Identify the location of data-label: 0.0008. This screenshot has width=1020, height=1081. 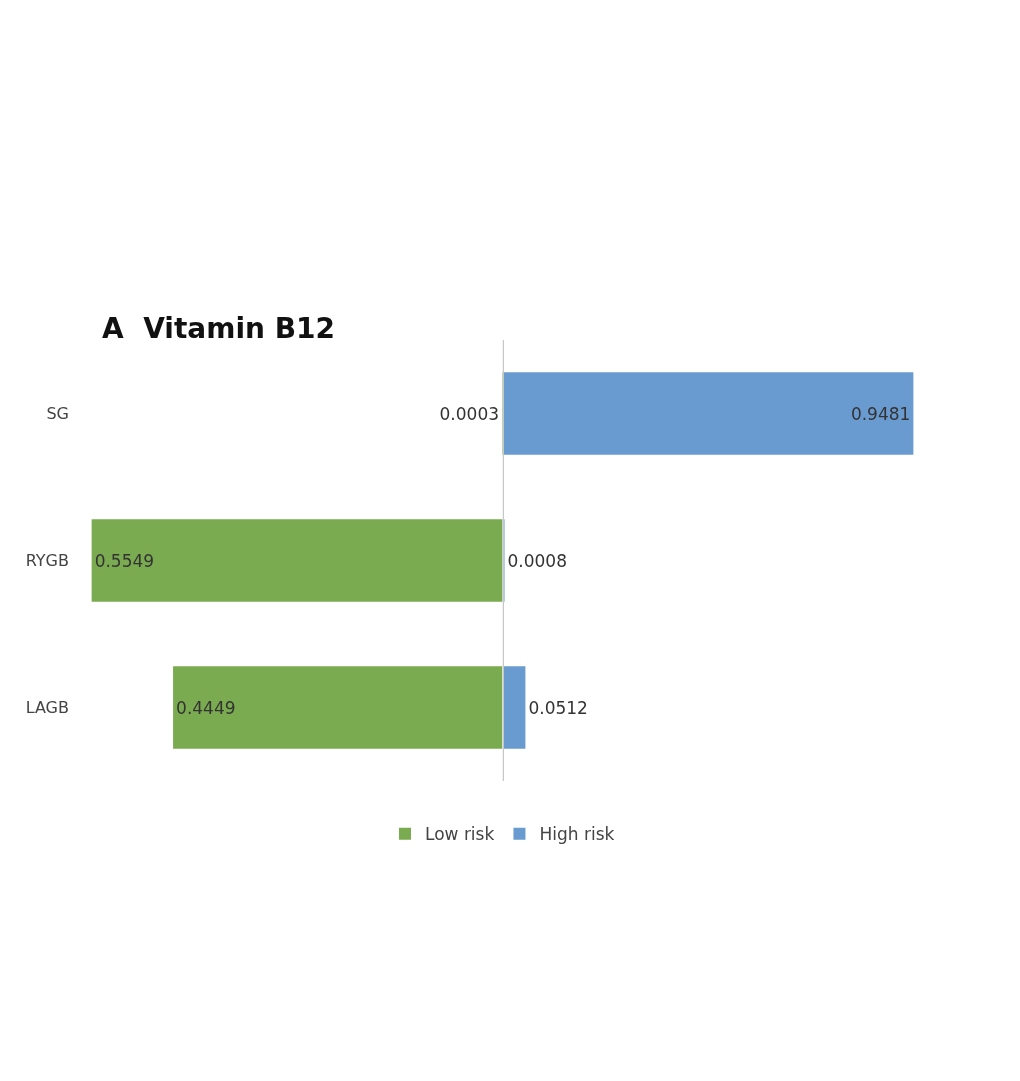
(537, 560).